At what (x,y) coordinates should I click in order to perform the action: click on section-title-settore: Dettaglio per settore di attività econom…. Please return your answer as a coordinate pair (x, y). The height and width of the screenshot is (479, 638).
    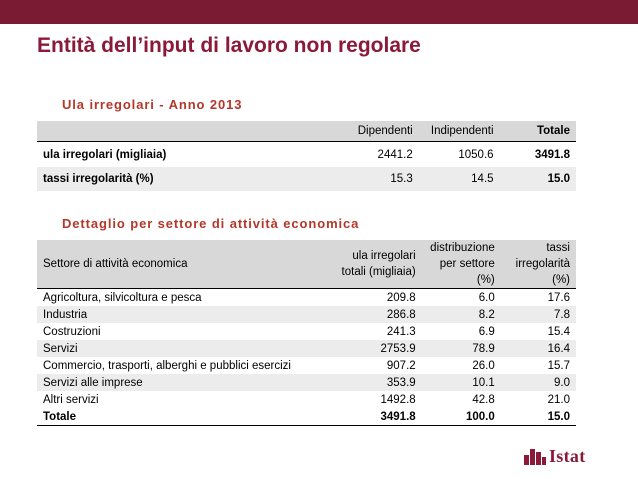
    Looking at the image, I should click on (211, 223).